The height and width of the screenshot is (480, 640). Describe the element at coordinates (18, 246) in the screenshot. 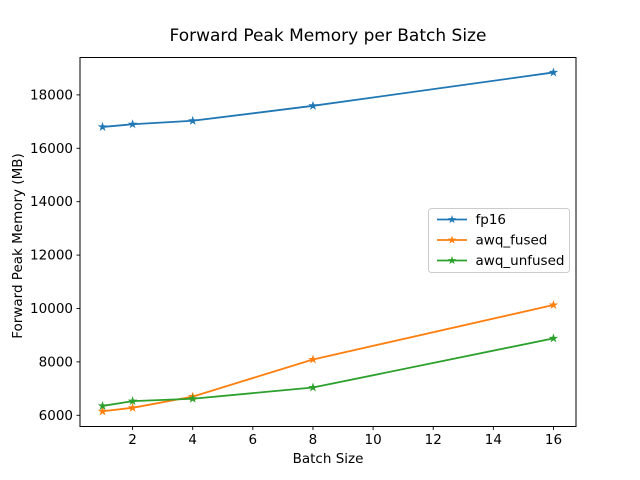

I see `y-axis-label: Forward Peak Memory (MB)` at that location.